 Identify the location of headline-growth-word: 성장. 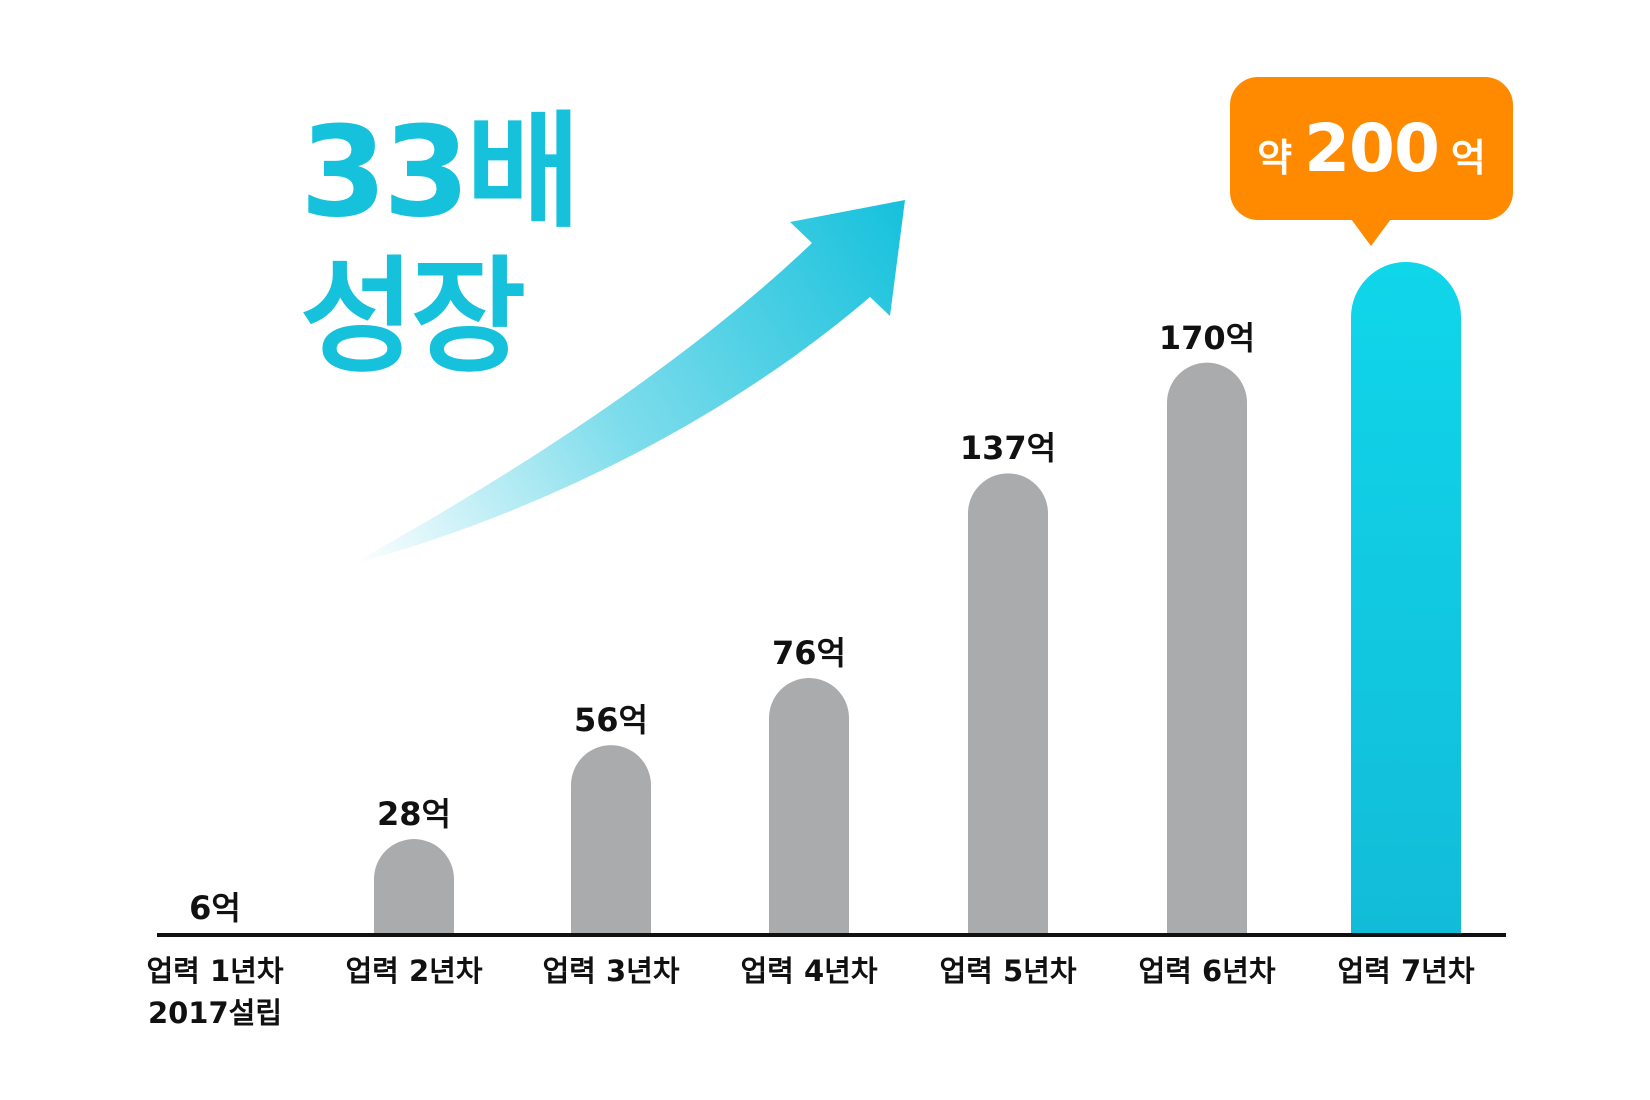
(413, 317).